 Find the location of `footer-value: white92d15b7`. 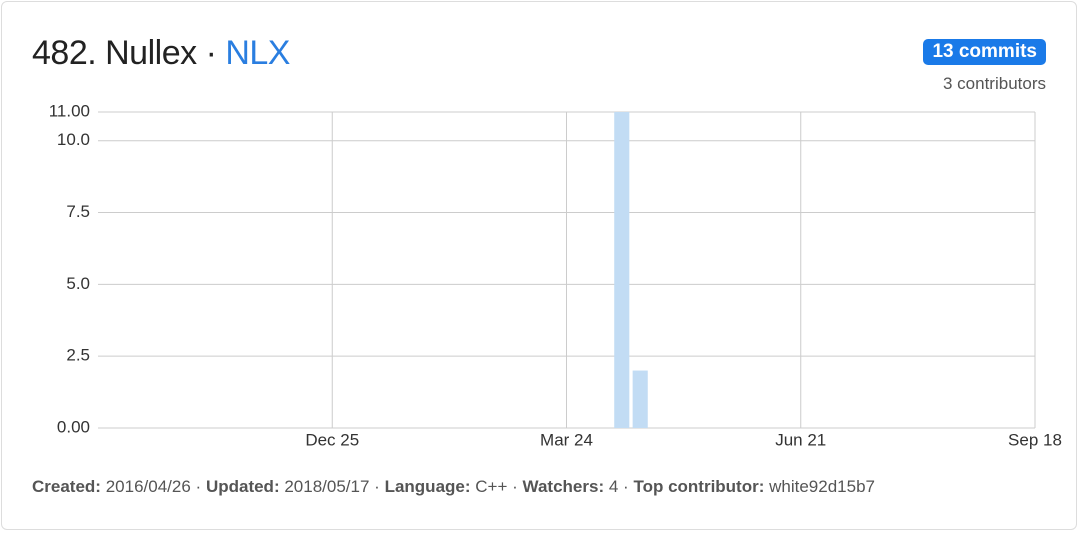

footer-value: white92d15b7 is located at coordinates (822, 486).